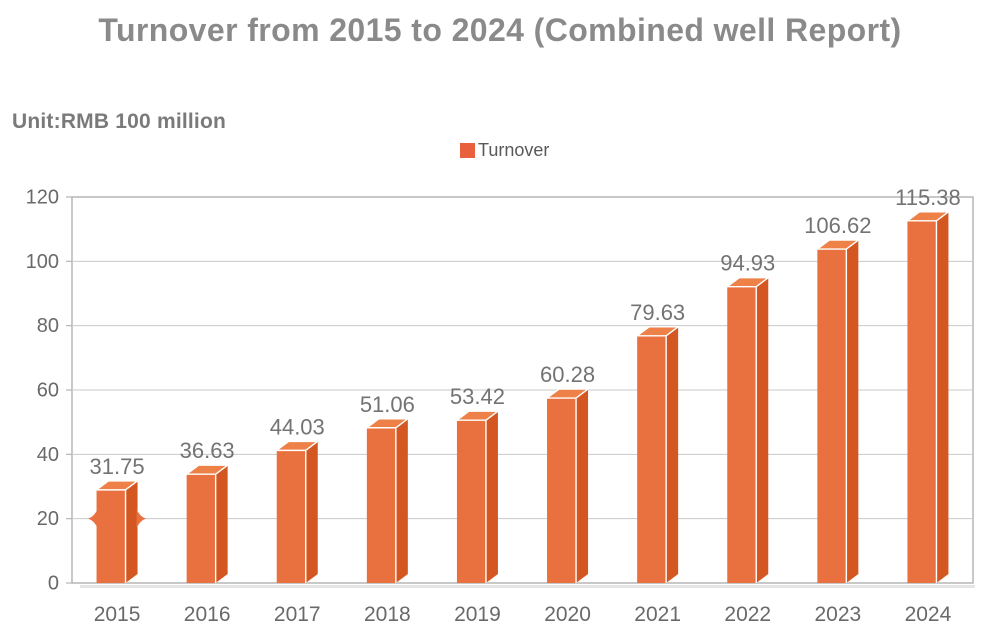 This screenshot has width=1000, height=640. Describe the element at coordinates (42, 262) in the screenshot. I see `y-tick-label: 100` at that location.